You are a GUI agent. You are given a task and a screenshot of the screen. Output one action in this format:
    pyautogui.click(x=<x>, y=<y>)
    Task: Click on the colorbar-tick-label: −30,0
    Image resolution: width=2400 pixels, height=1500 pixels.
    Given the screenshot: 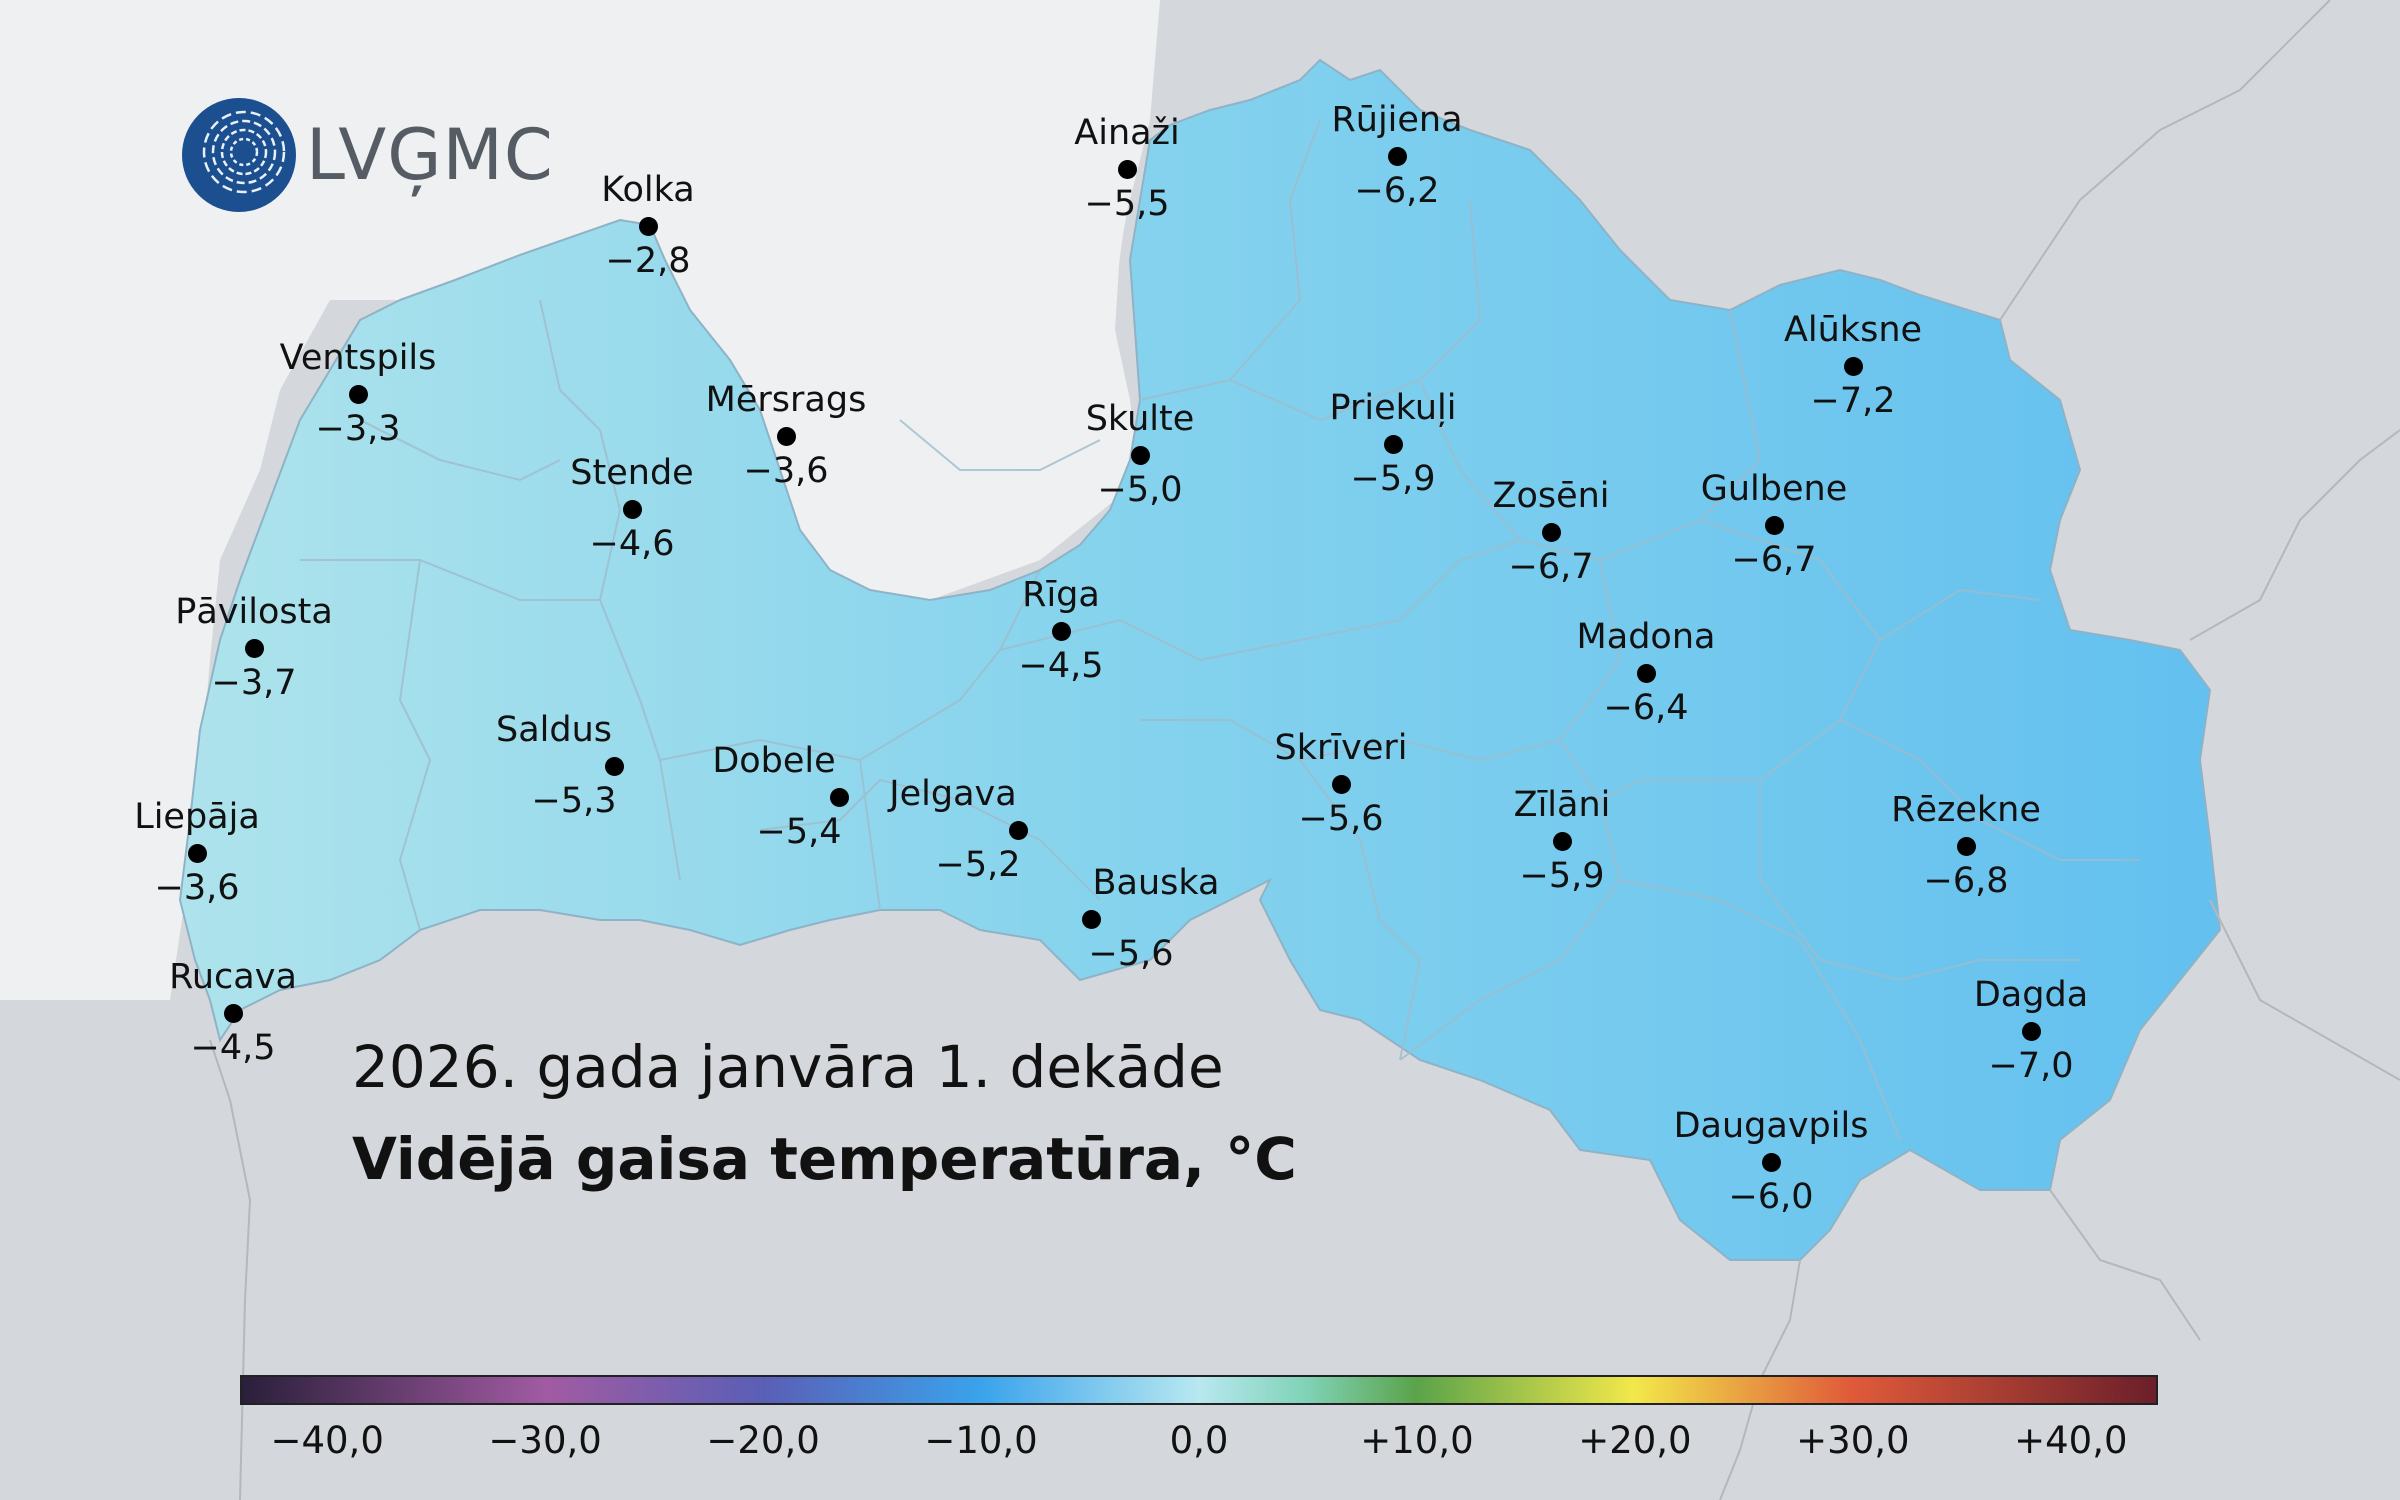 What is the action you would take?
    pyautogui.click(x=545, y=1440)
    